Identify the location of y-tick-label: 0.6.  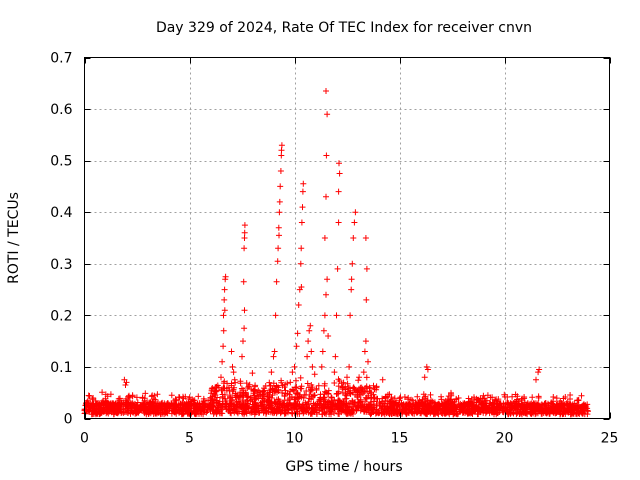
(61, 110).